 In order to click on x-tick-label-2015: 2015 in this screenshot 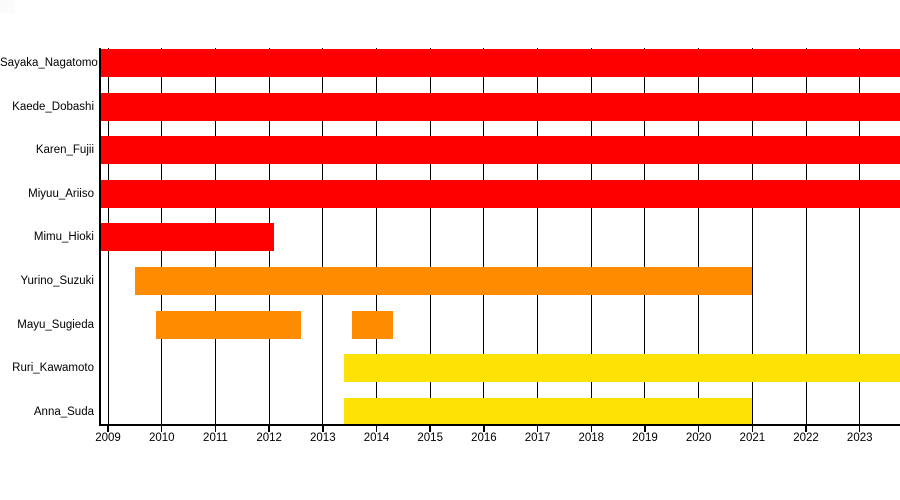, I will do `click(430, 438)`.